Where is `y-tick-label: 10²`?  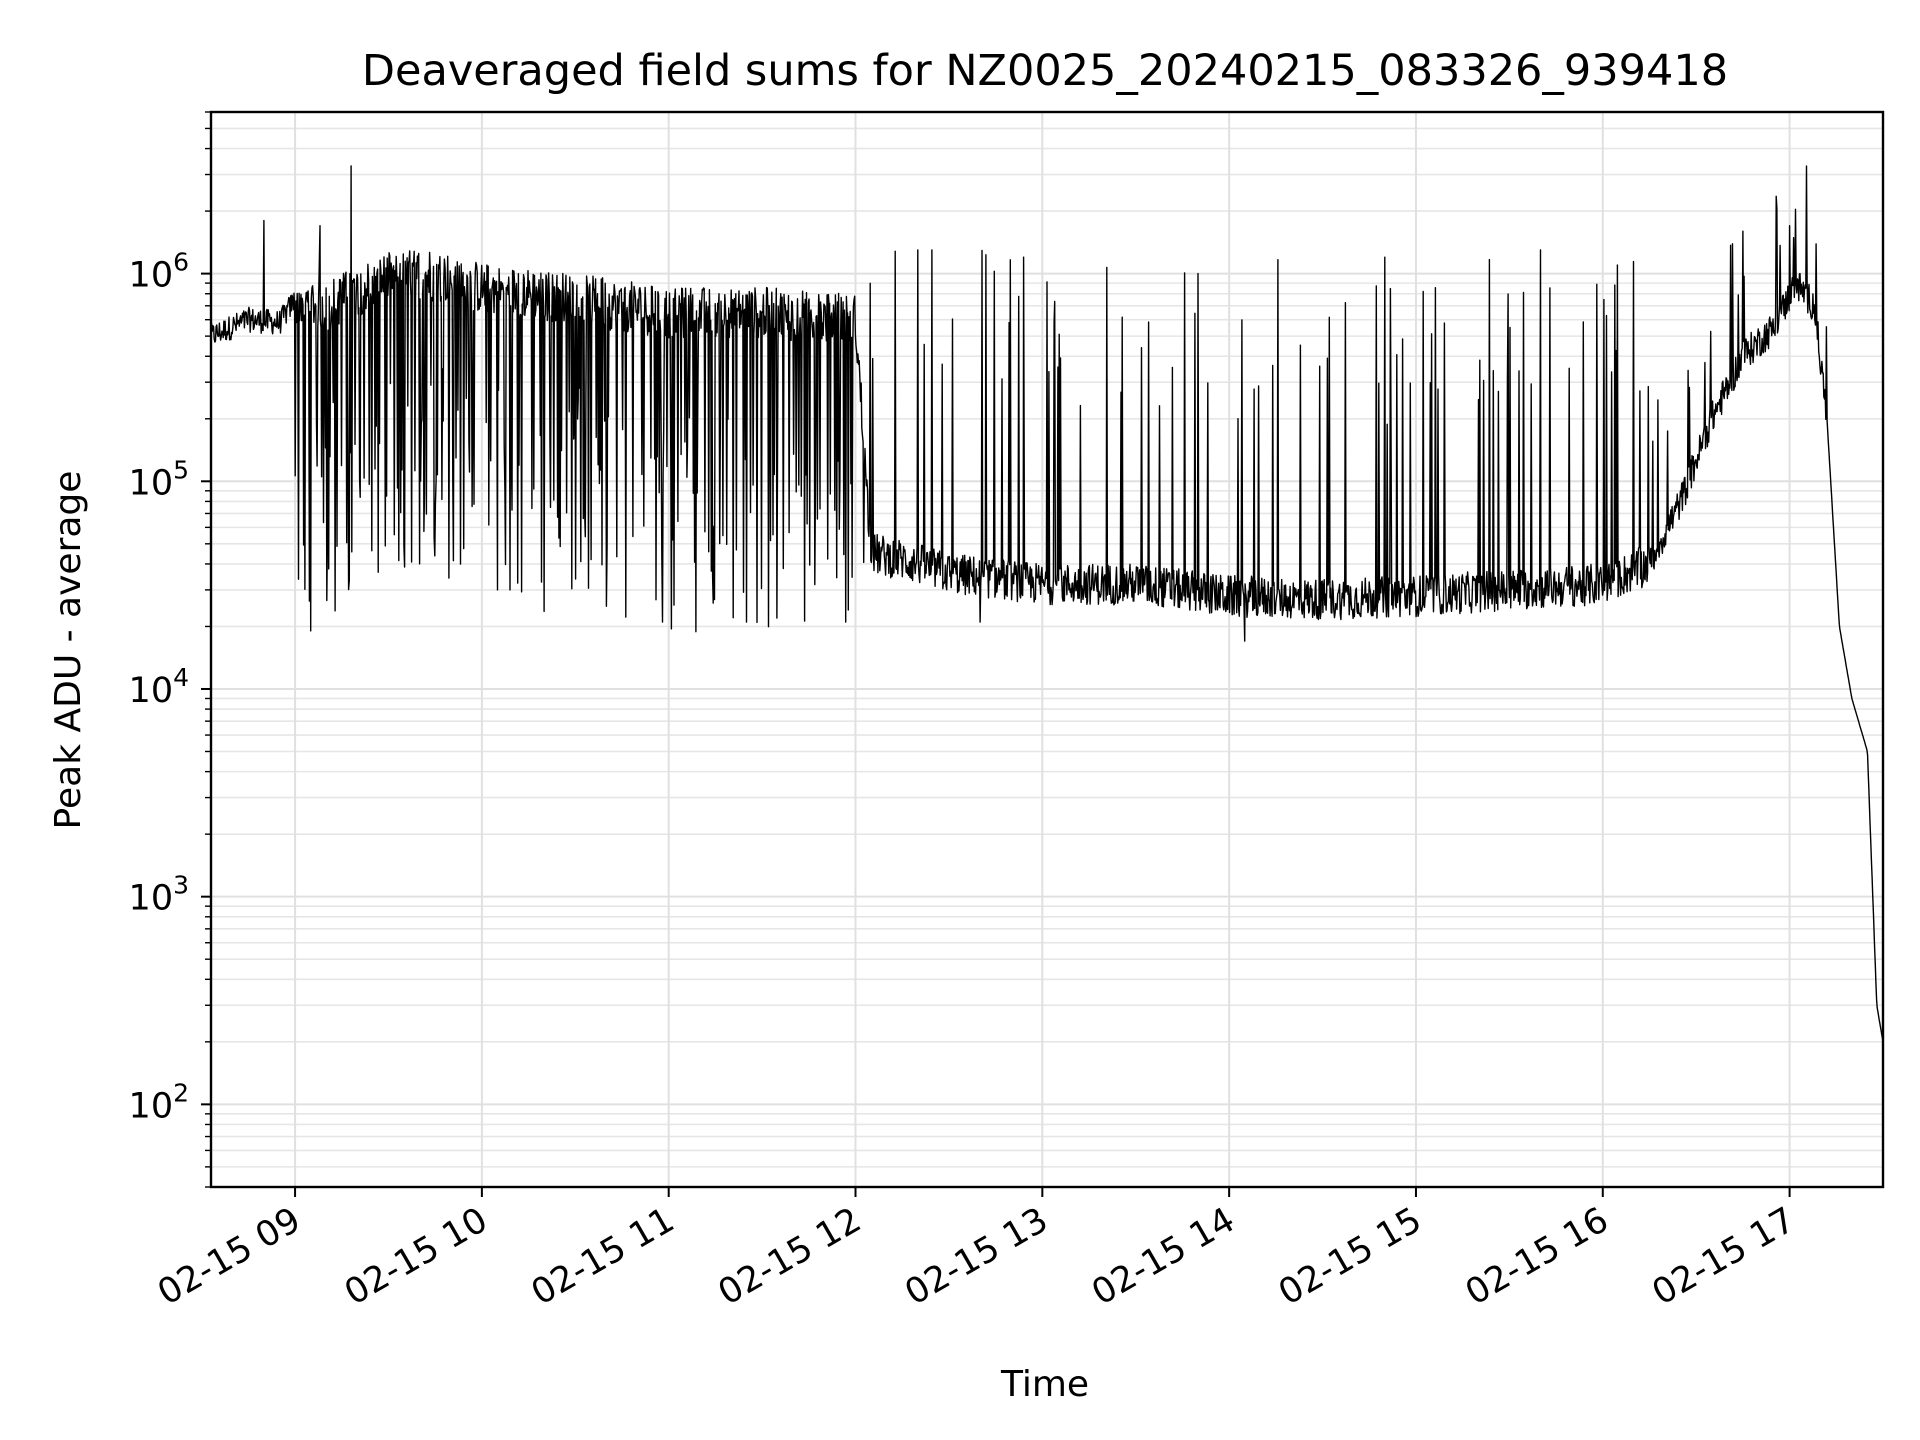 y-tick-label: 10² is located at coordinates (159, 1102).